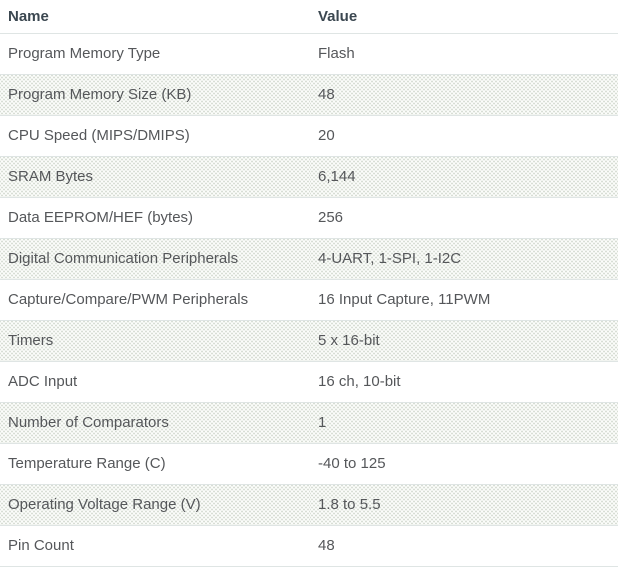 Image resolution: width=618 pixels, height=577 pixels. I want to click on spec-value-cell: 1, so click(464, 423).